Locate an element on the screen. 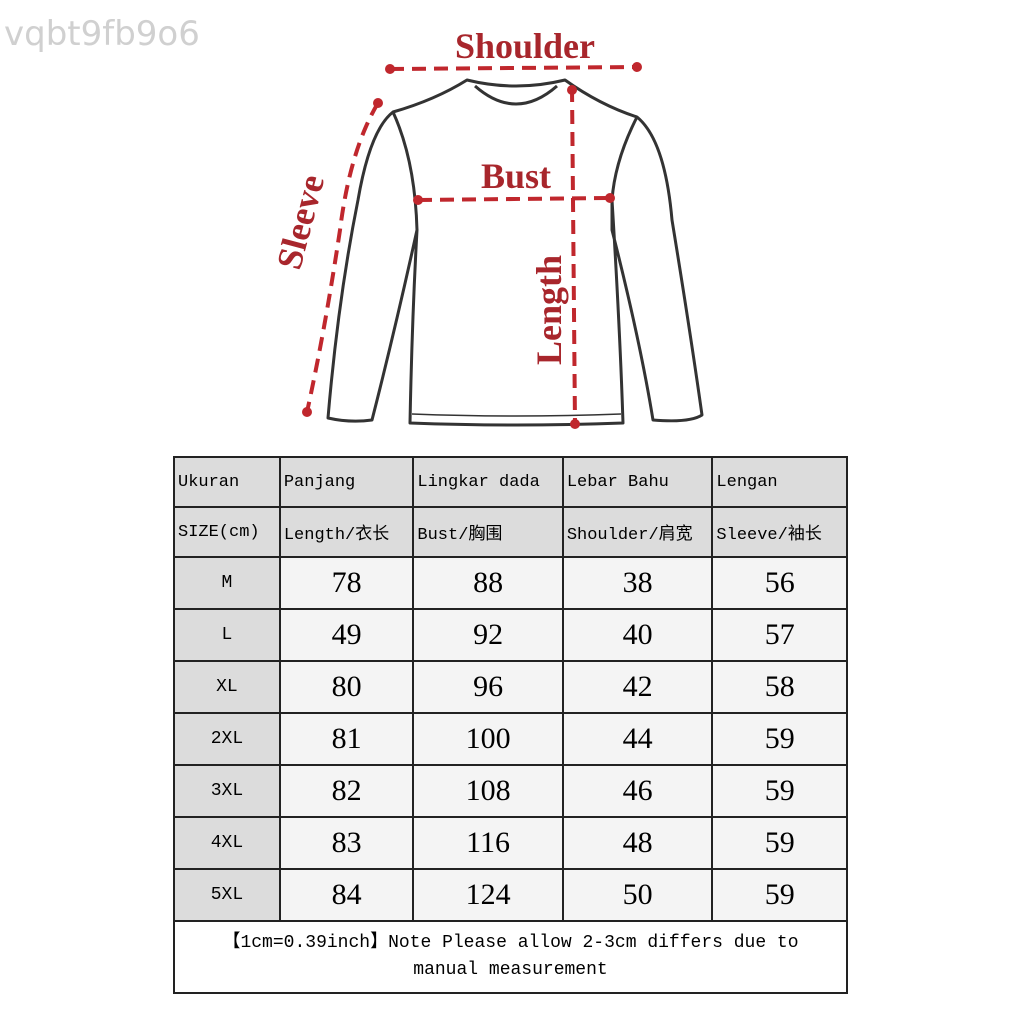 This screenshot has width=1024, height=1024. size-cell: XL is located at coordinates (227, 687).